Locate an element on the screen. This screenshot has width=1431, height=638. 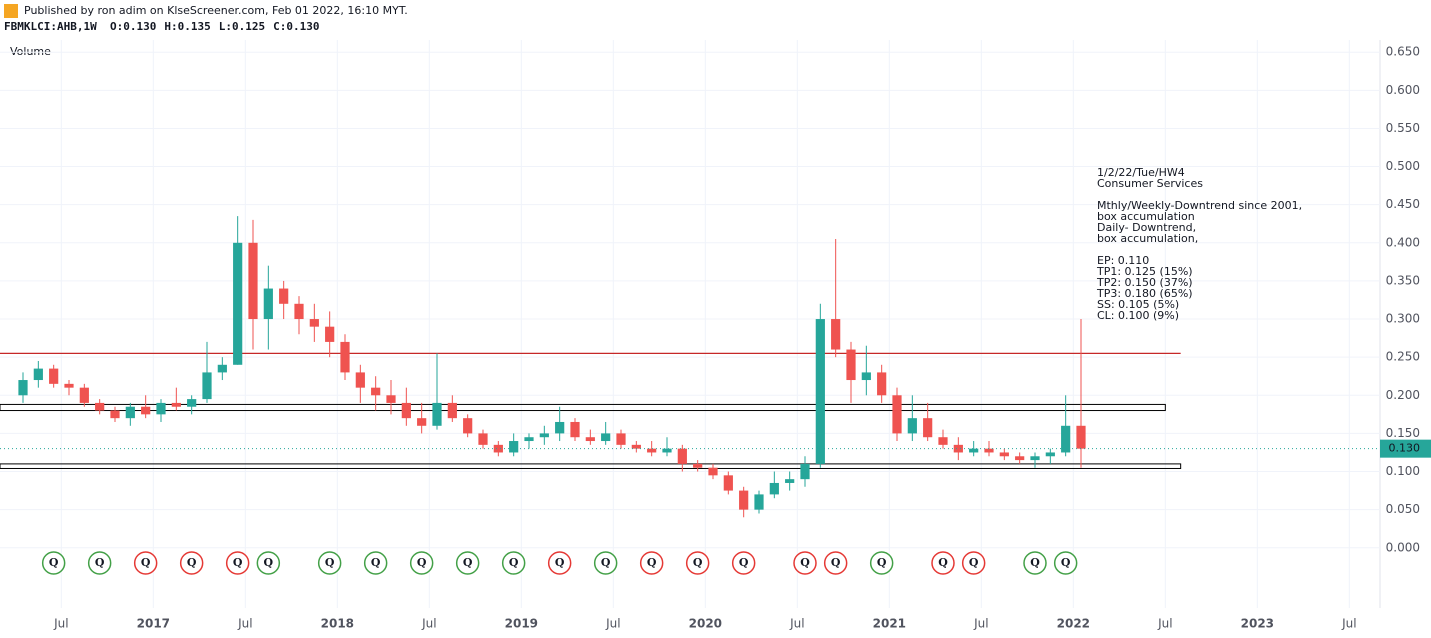
annotation-line: box accumulation, is located at coordinates (1147, 238).